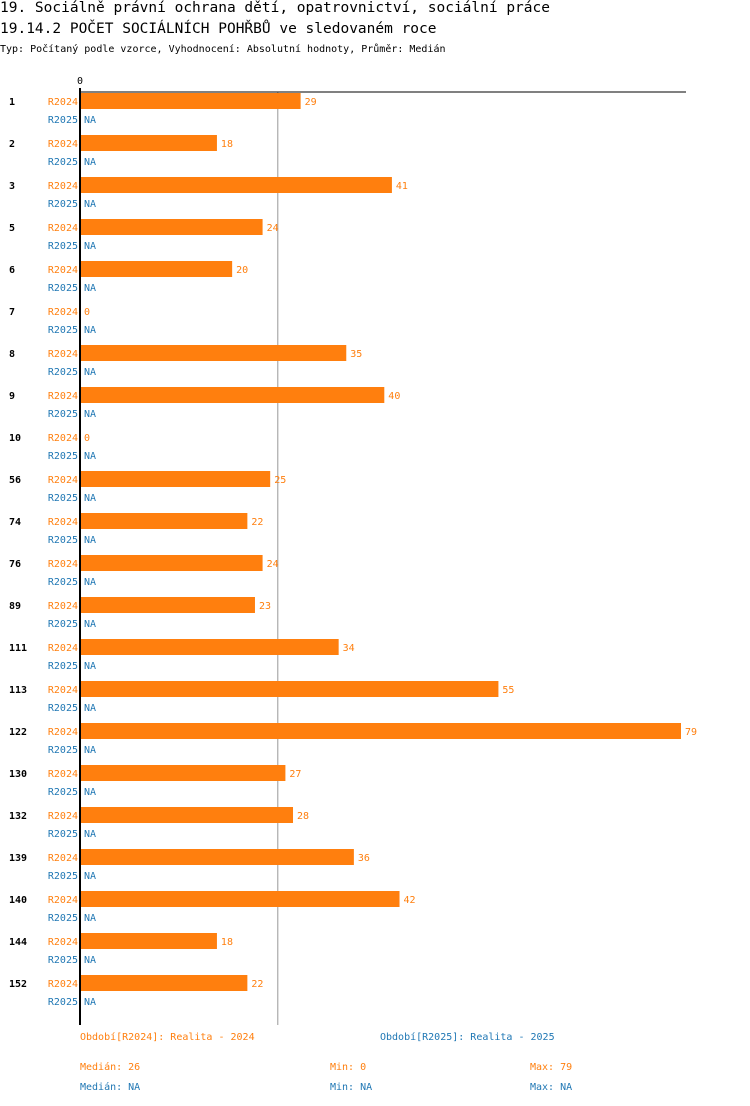 This screenshot has height=1106, width=750. Describe the element at coordinates (15, 564) in the screenshot. I see `category-label: 76` at that location.